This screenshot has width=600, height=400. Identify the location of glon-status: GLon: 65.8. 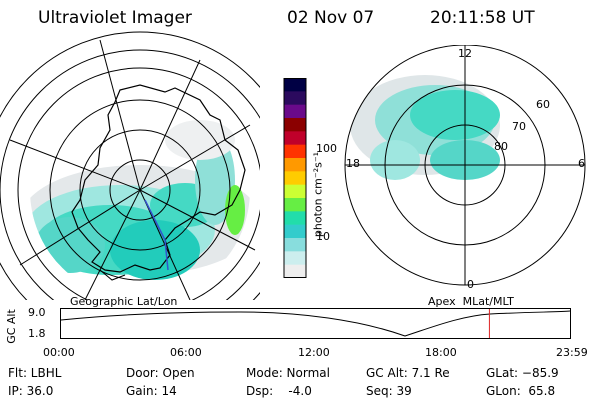
(521, 391).